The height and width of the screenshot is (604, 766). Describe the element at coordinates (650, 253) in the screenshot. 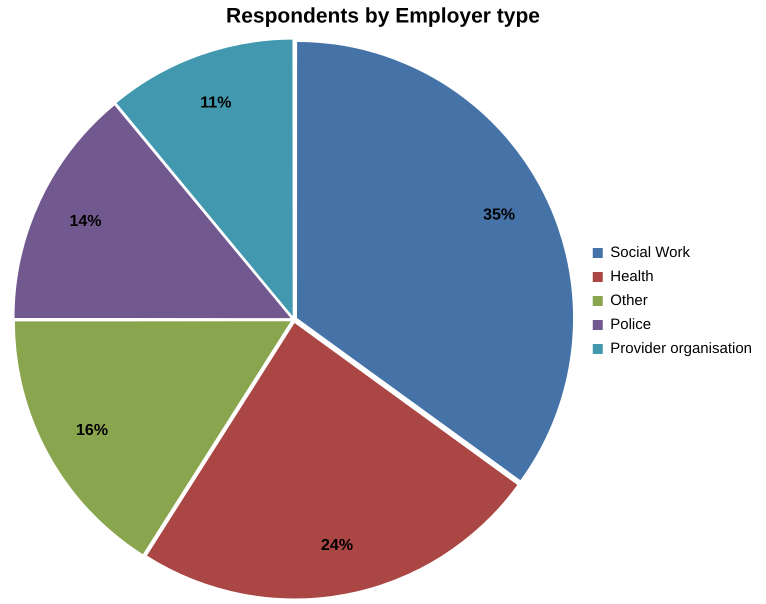

I see `legend-label: Social Work` at that location.